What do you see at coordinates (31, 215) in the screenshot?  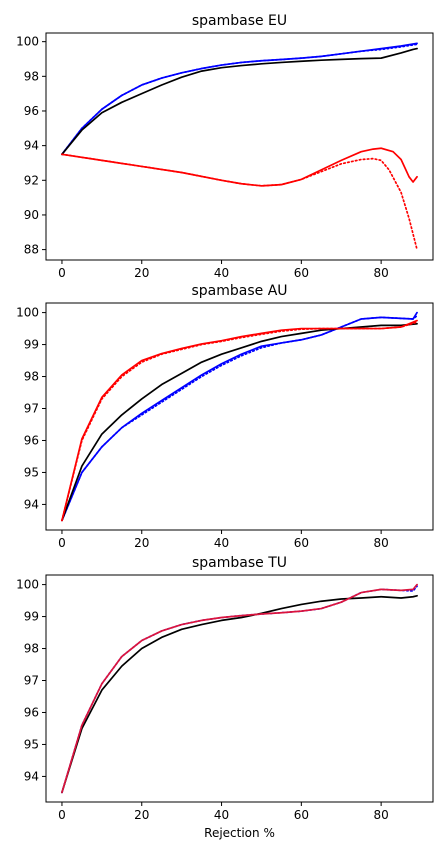 I see `y-tick-label: 90` at bounding box center [31, 215].